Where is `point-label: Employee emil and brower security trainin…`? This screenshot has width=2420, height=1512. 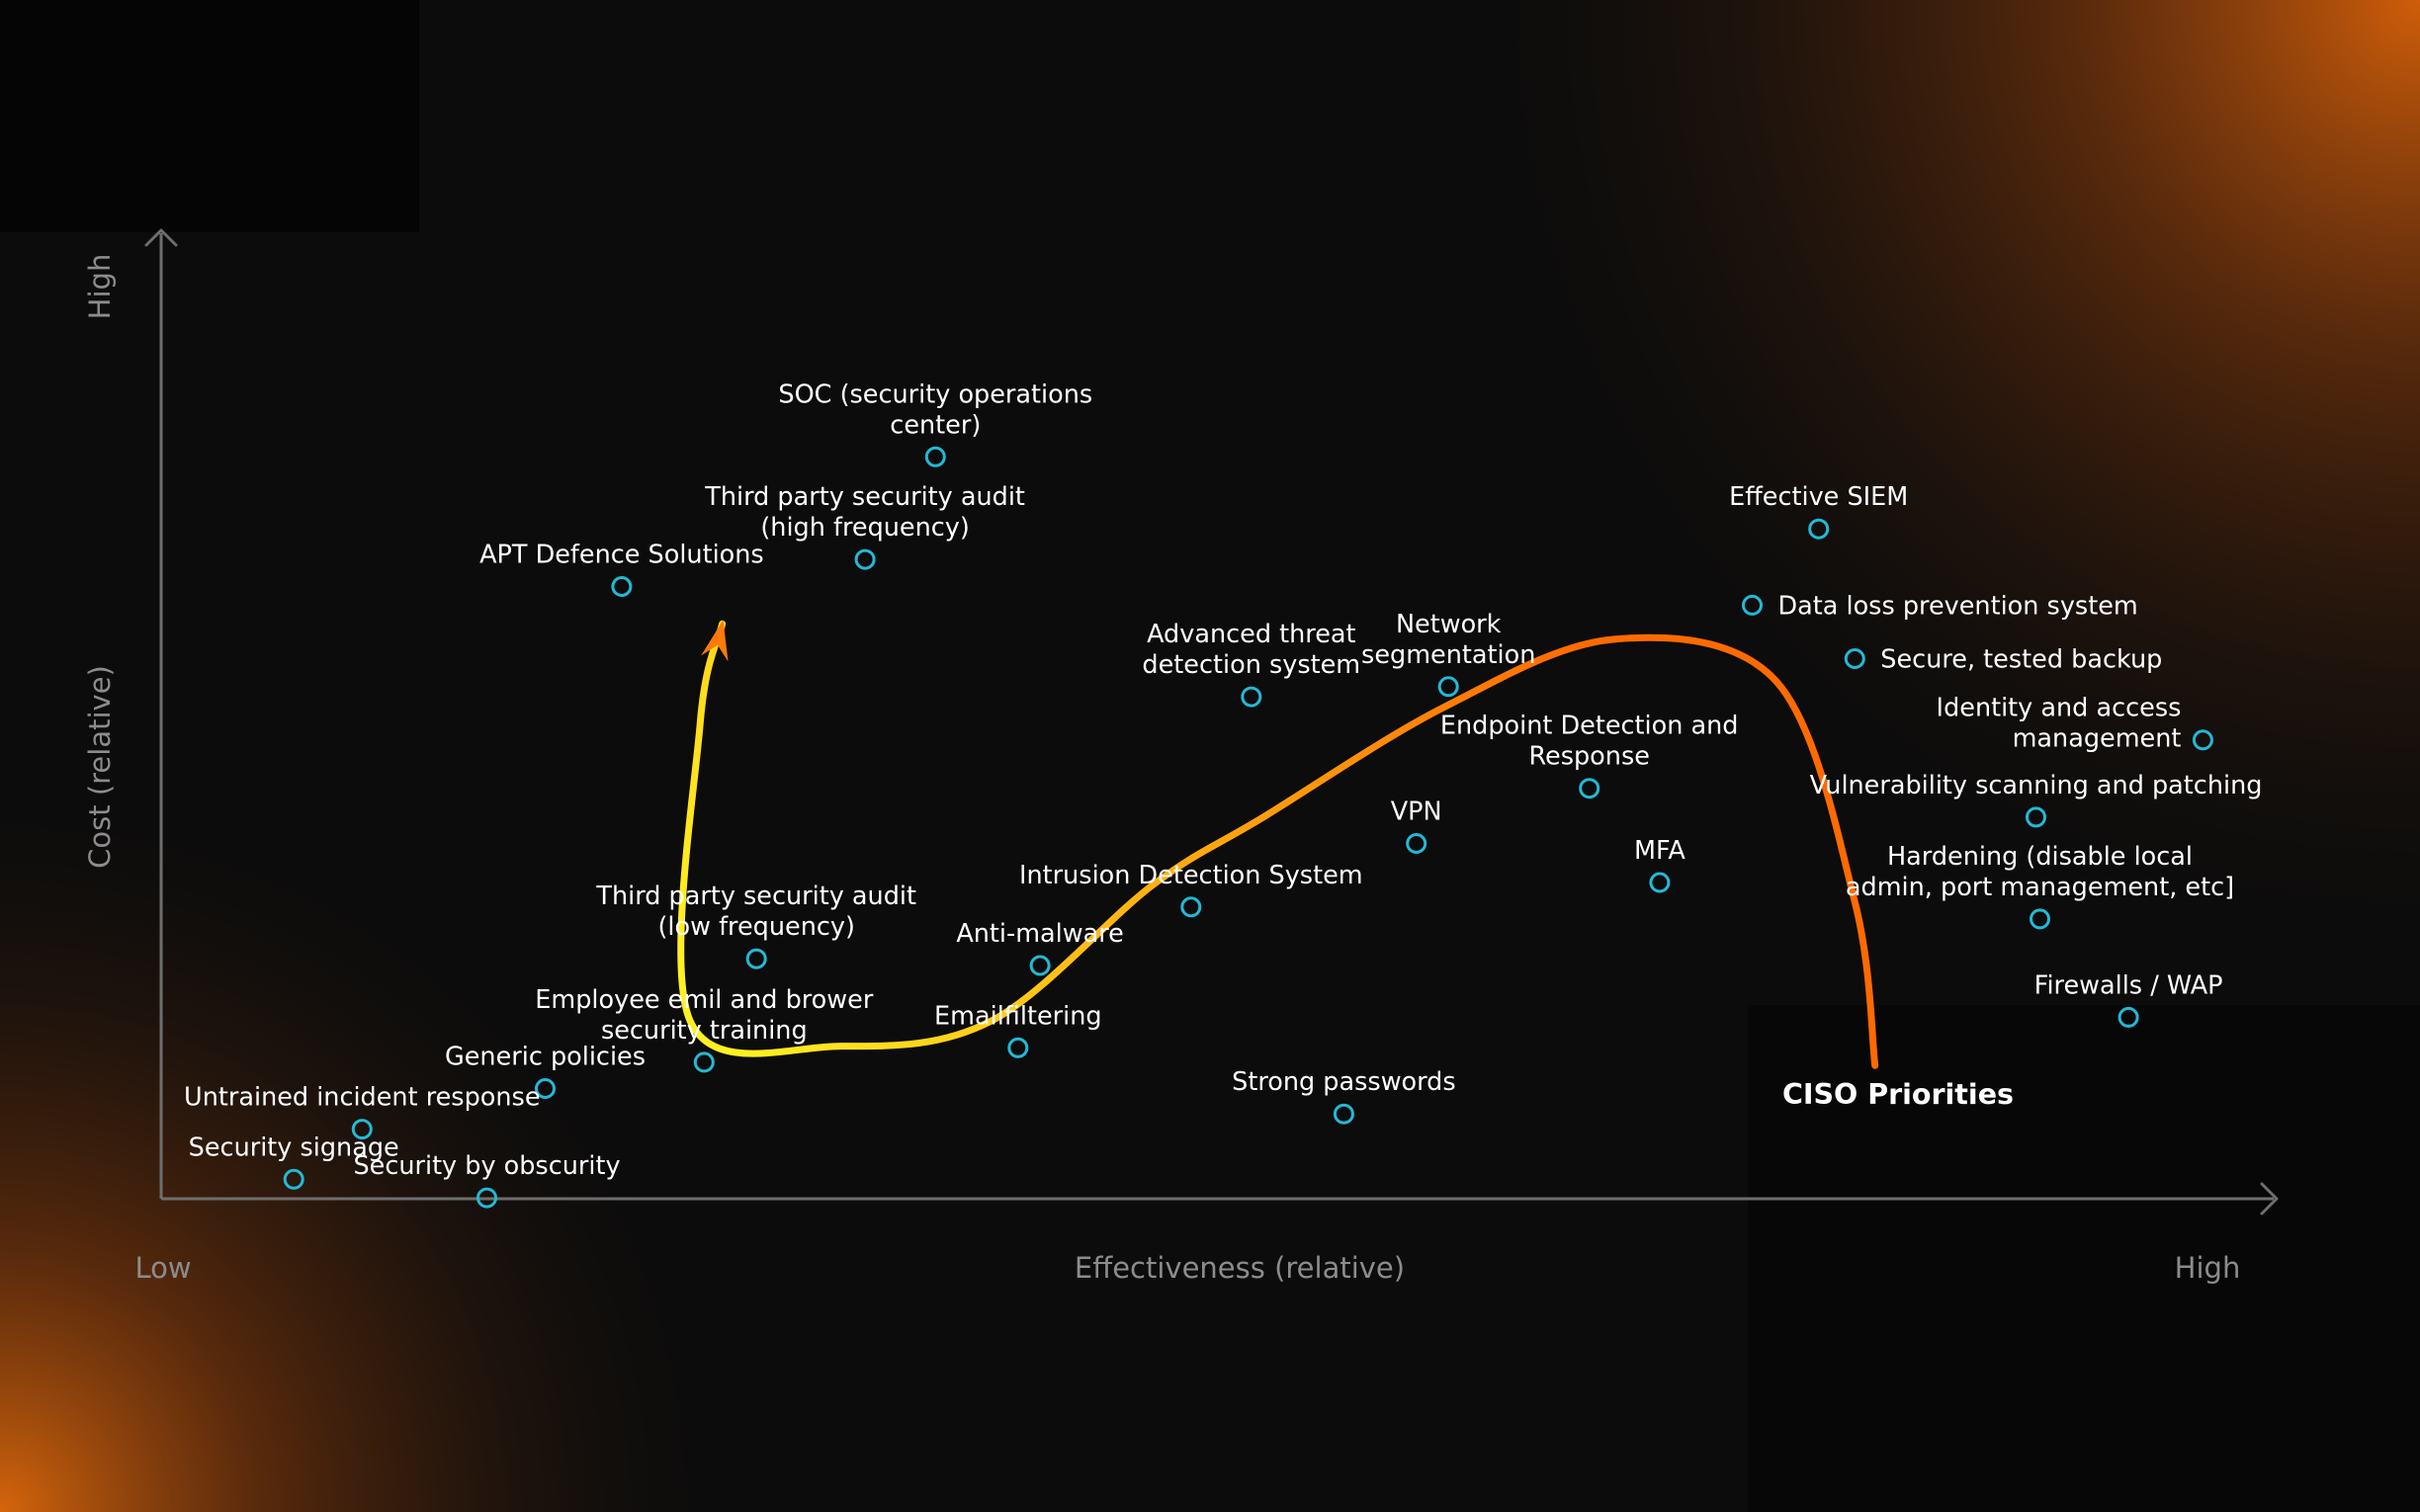 point-label: Employee emil and brower security trainin… is located at coordinates (705, 1016).